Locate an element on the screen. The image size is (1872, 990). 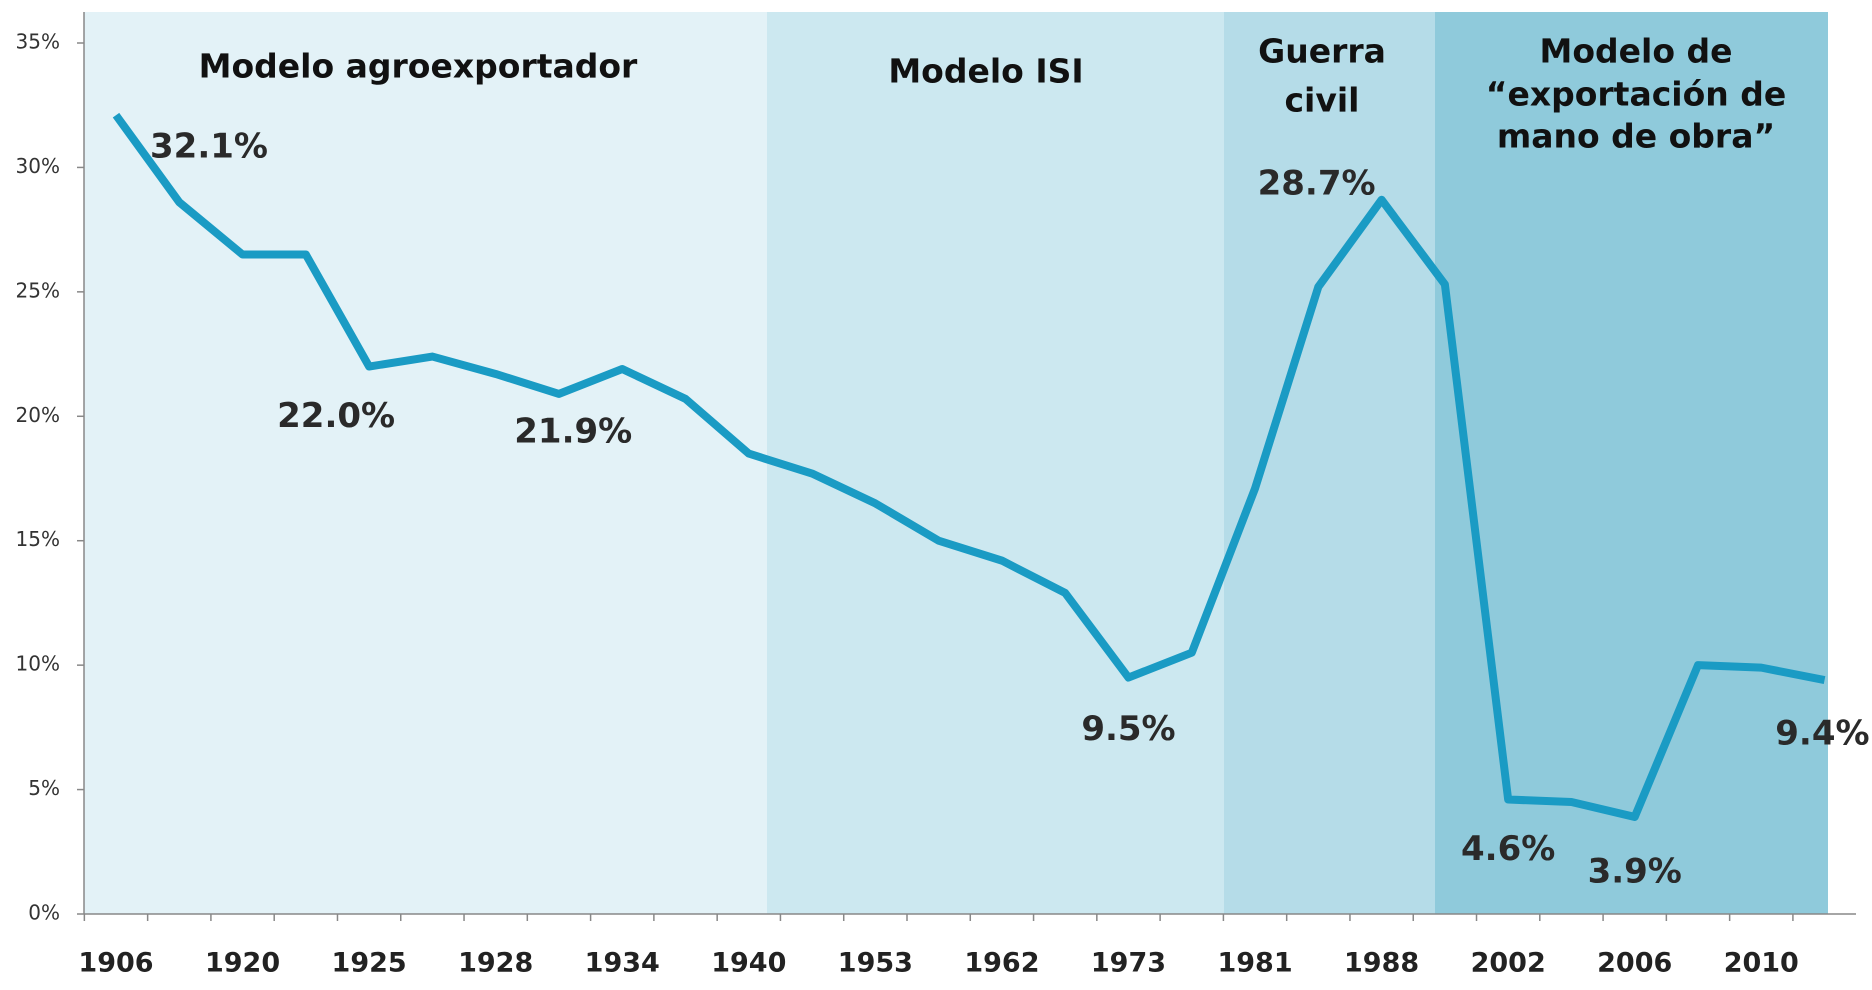
y-tick-label: 10% is located at coordinates (38, 664).